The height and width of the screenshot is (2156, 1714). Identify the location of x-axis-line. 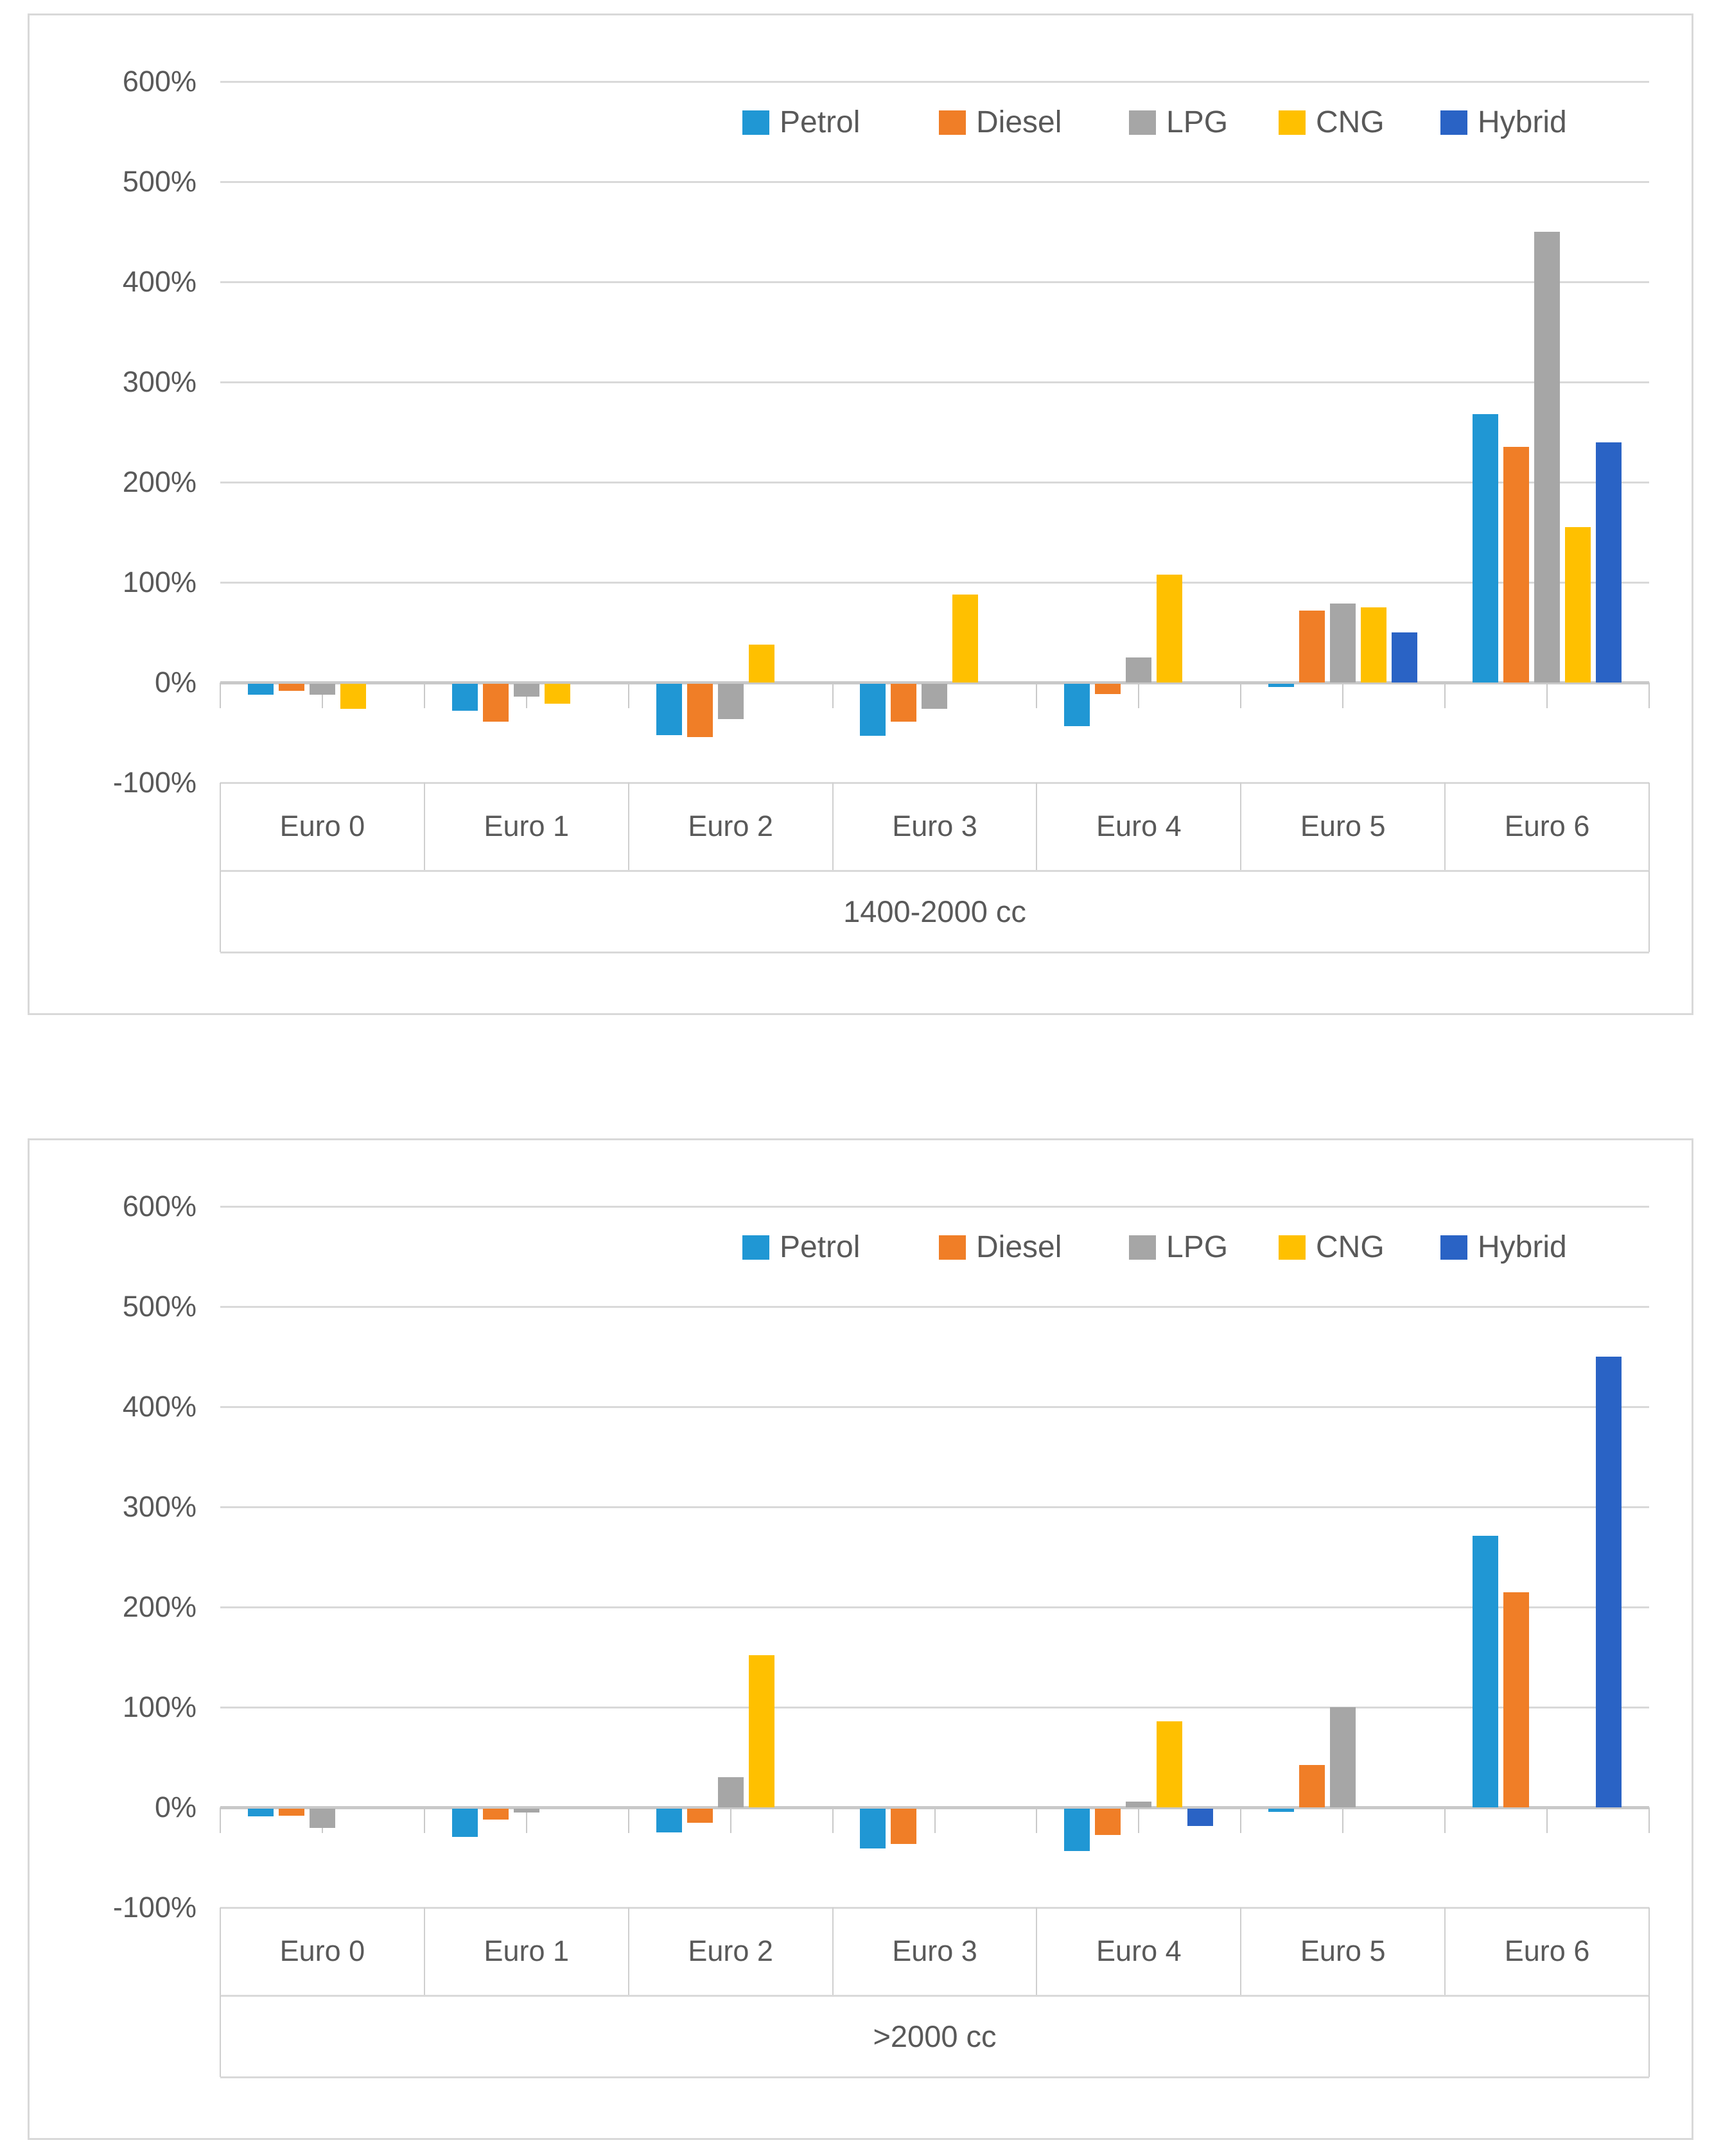
(934, 1807).